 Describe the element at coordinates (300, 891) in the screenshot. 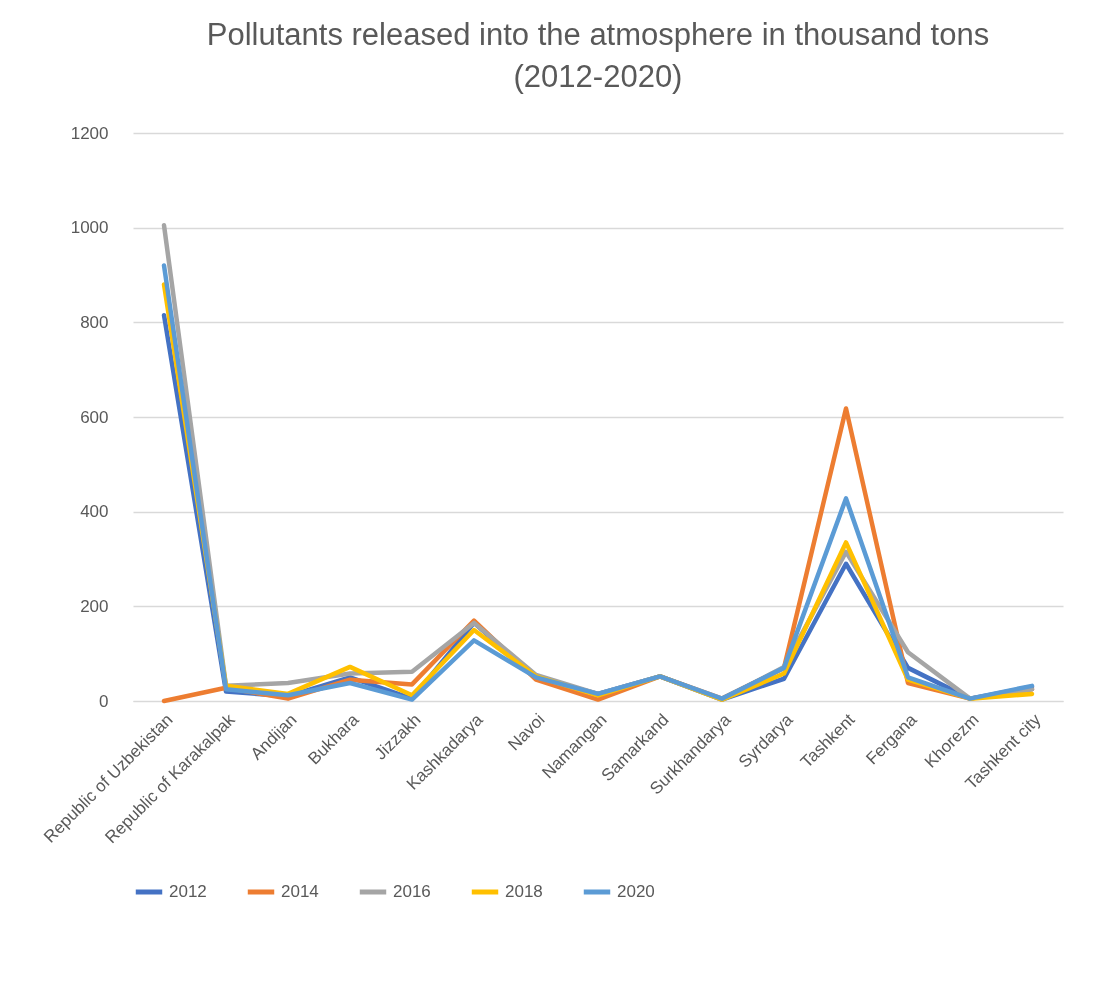

I see `legend-label: 2014` at that location.